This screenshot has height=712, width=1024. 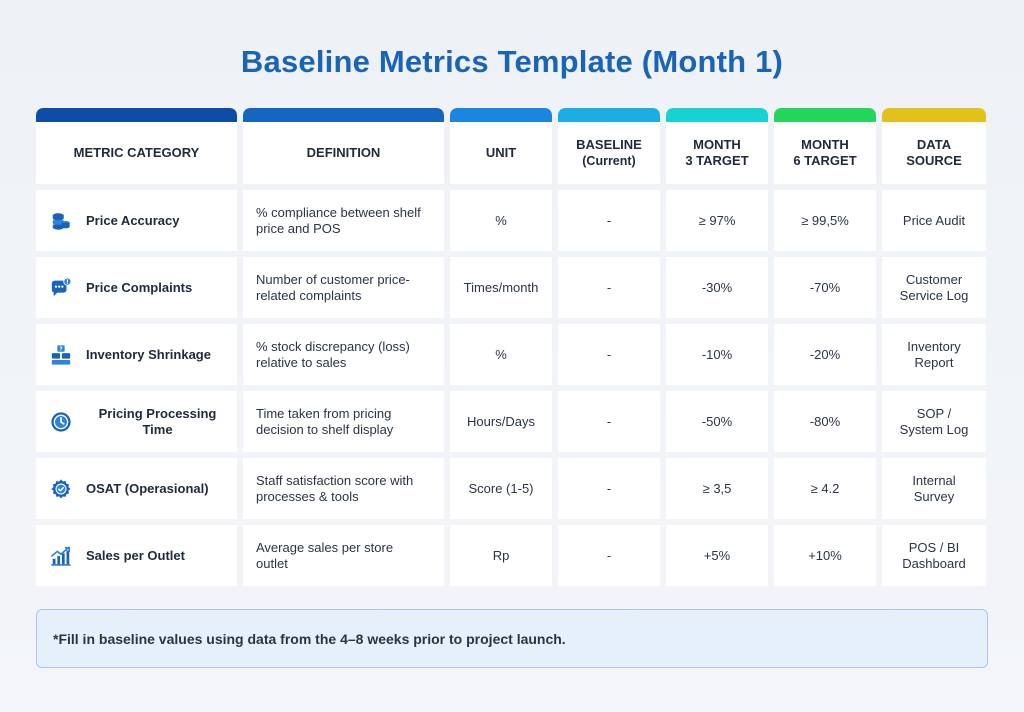 I want to click on header-label: UNIT, so click(x=501, y=152).